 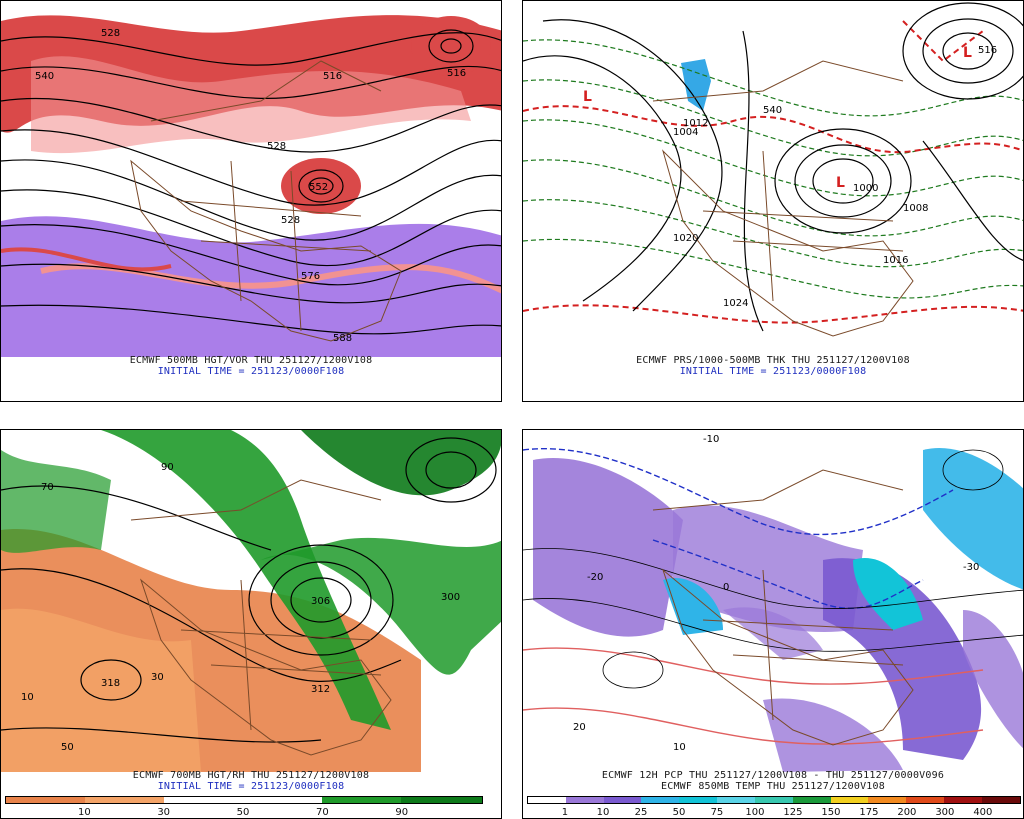 What do you see at coordinates (318, 187) in the screenshot?
I see `contour-label: 552` at bounding box center [318, 187].